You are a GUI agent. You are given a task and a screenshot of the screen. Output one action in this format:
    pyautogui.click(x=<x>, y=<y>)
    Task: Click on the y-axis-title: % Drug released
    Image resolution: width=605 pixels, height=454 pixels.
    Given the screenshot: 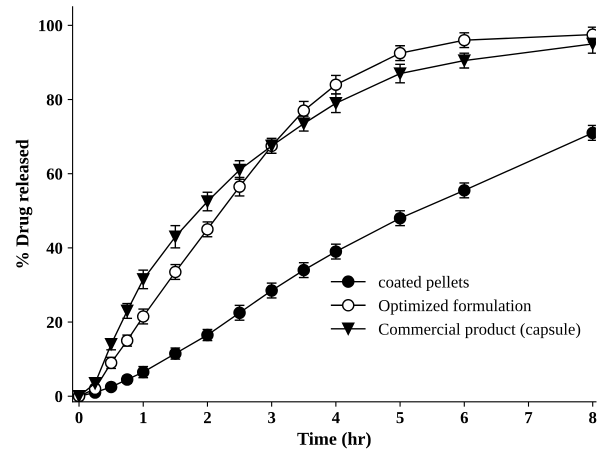 What is the action you would take?
    pyautogui.click(x=24, y=203)
    